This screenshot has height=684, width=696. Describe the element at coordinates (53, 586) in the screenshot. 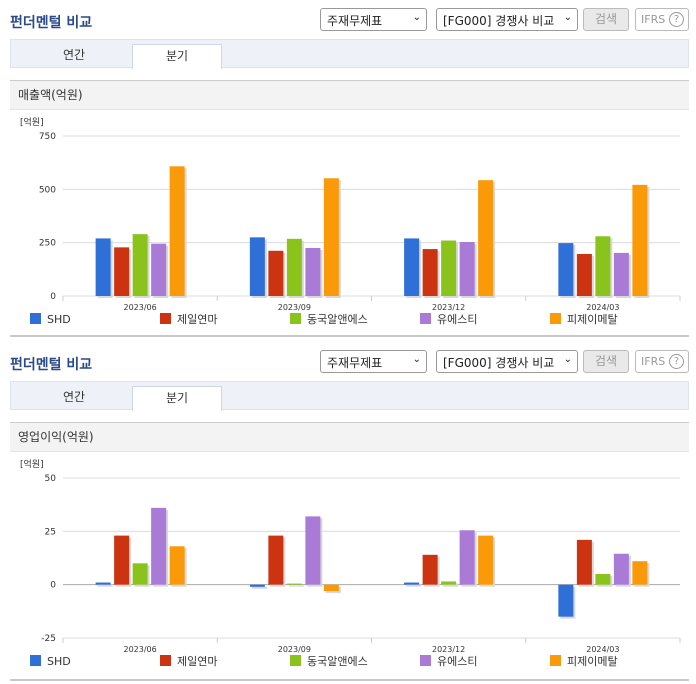

I see `y-tick-label: 0` at that location.